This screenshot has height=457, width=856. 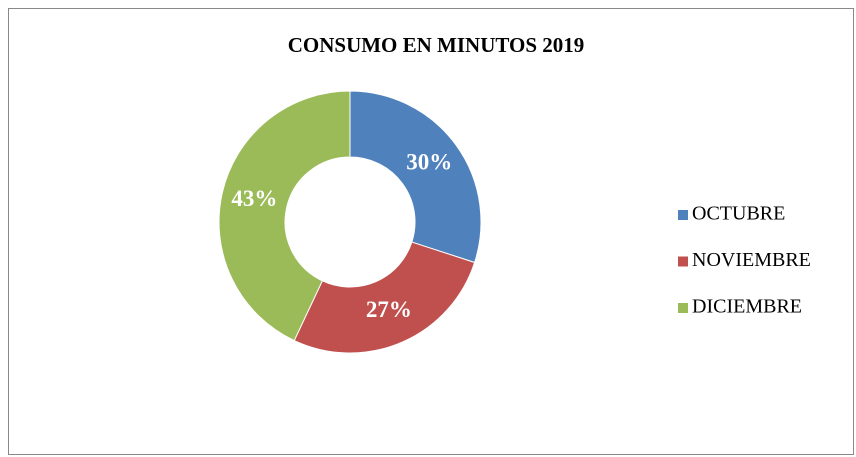 What do you see at coordinates (738, 214) in the screenshot?
I see `legend-label: OCTUBRE` at bounding box center [738, 214].